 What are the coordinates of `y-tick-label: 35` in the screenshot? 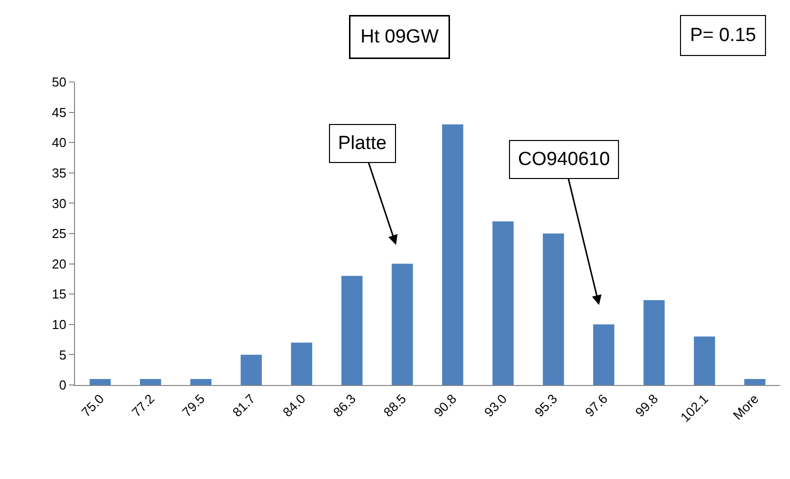 It's located at (59, 172).